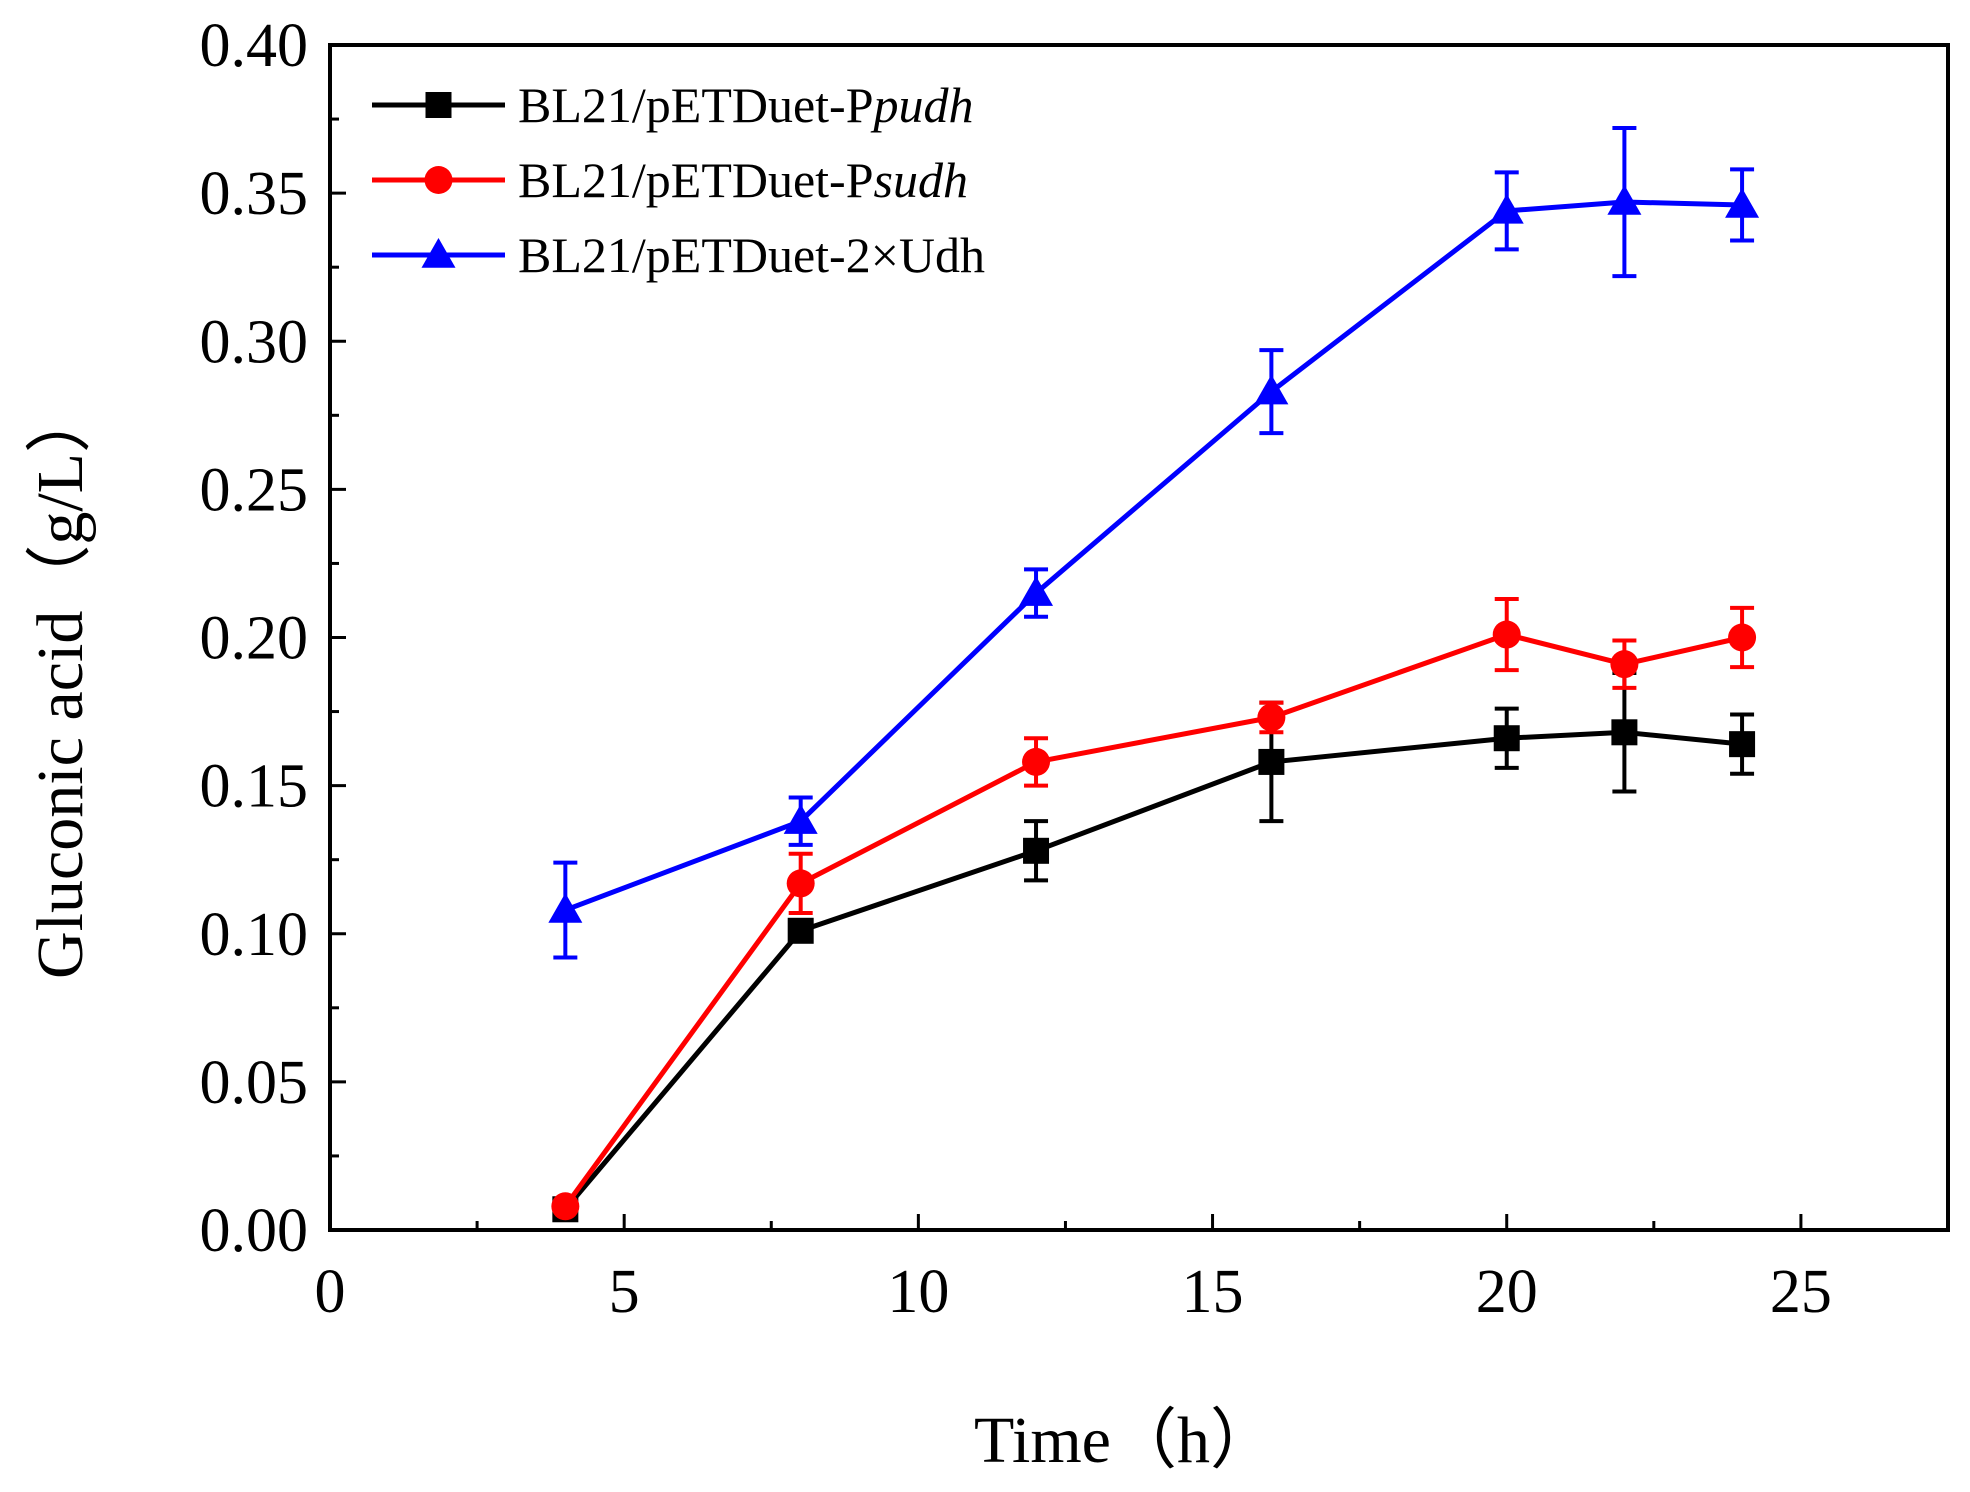 The height and width of the screenshot is (1492, 1970). What do you see at coordinates (1213, 1292) in the screenshot?
I see `x-tick-label: 15` at bounding box center [1213, 1292].